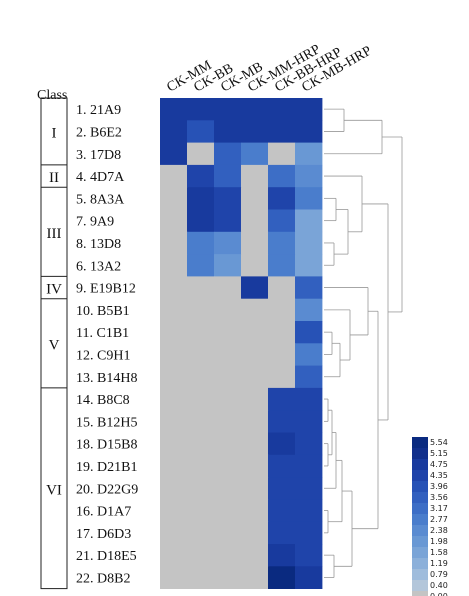  I want to click on class-heading: Class, so click(52, 95).